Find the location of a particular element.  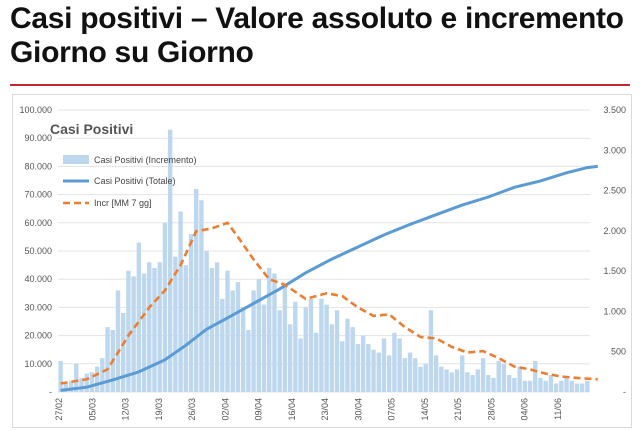

y-right-tick-label: 1.500 is located at coordinates (614, 271).